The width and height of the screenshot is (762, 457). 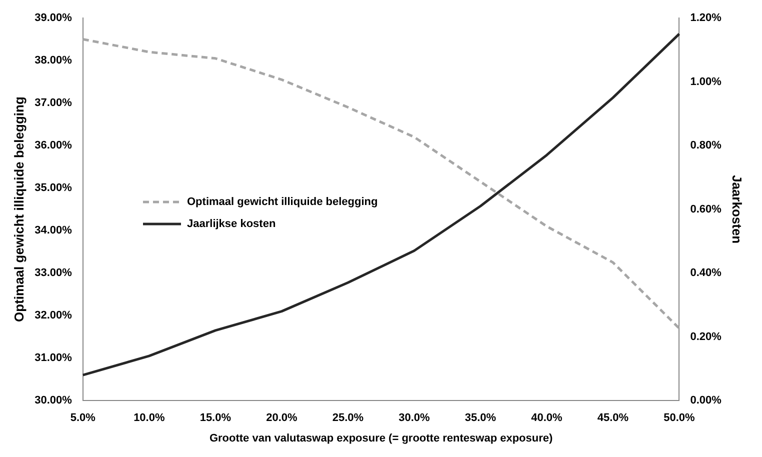 I want to click on y2-tick-label: 0.60%, so click(x=706, y=209).